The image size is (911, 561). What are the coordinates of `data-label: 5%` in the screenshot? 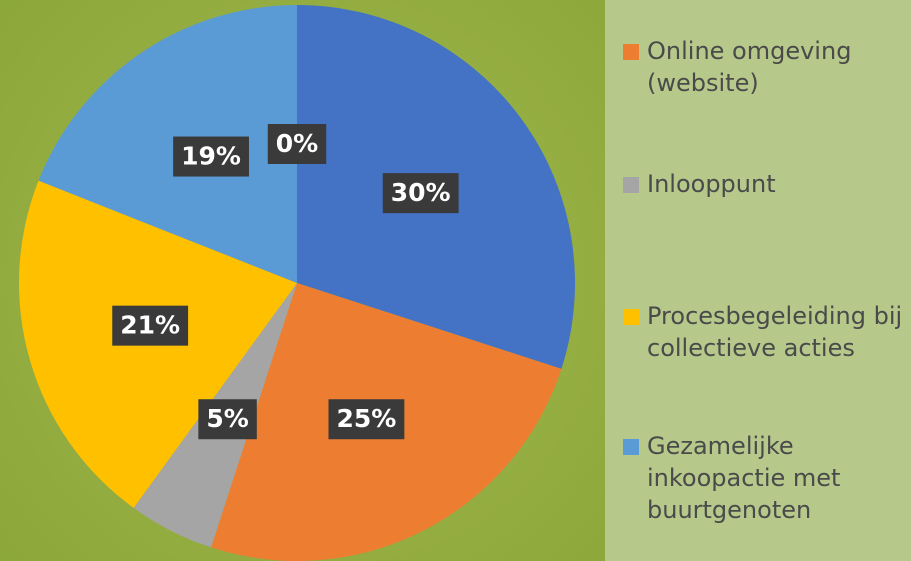 It's located at (227, 419).